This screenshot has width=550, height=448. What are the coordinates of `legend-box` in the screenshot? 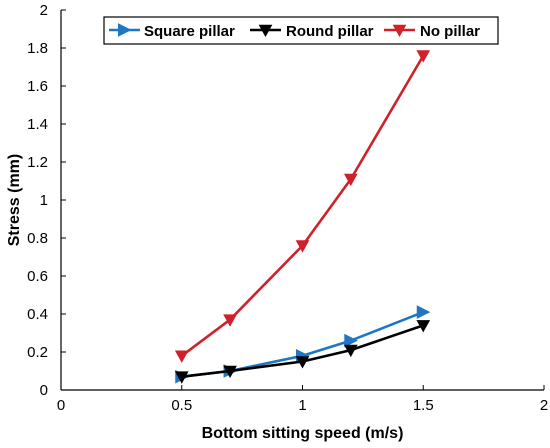 It's located at (301, 30).